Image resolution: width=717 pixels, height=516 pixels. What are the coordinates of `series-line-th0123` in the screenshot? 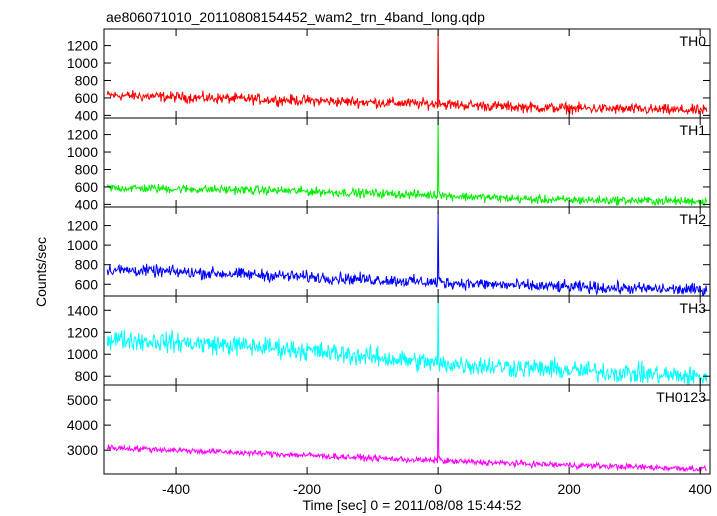 It's located at (406, 429).